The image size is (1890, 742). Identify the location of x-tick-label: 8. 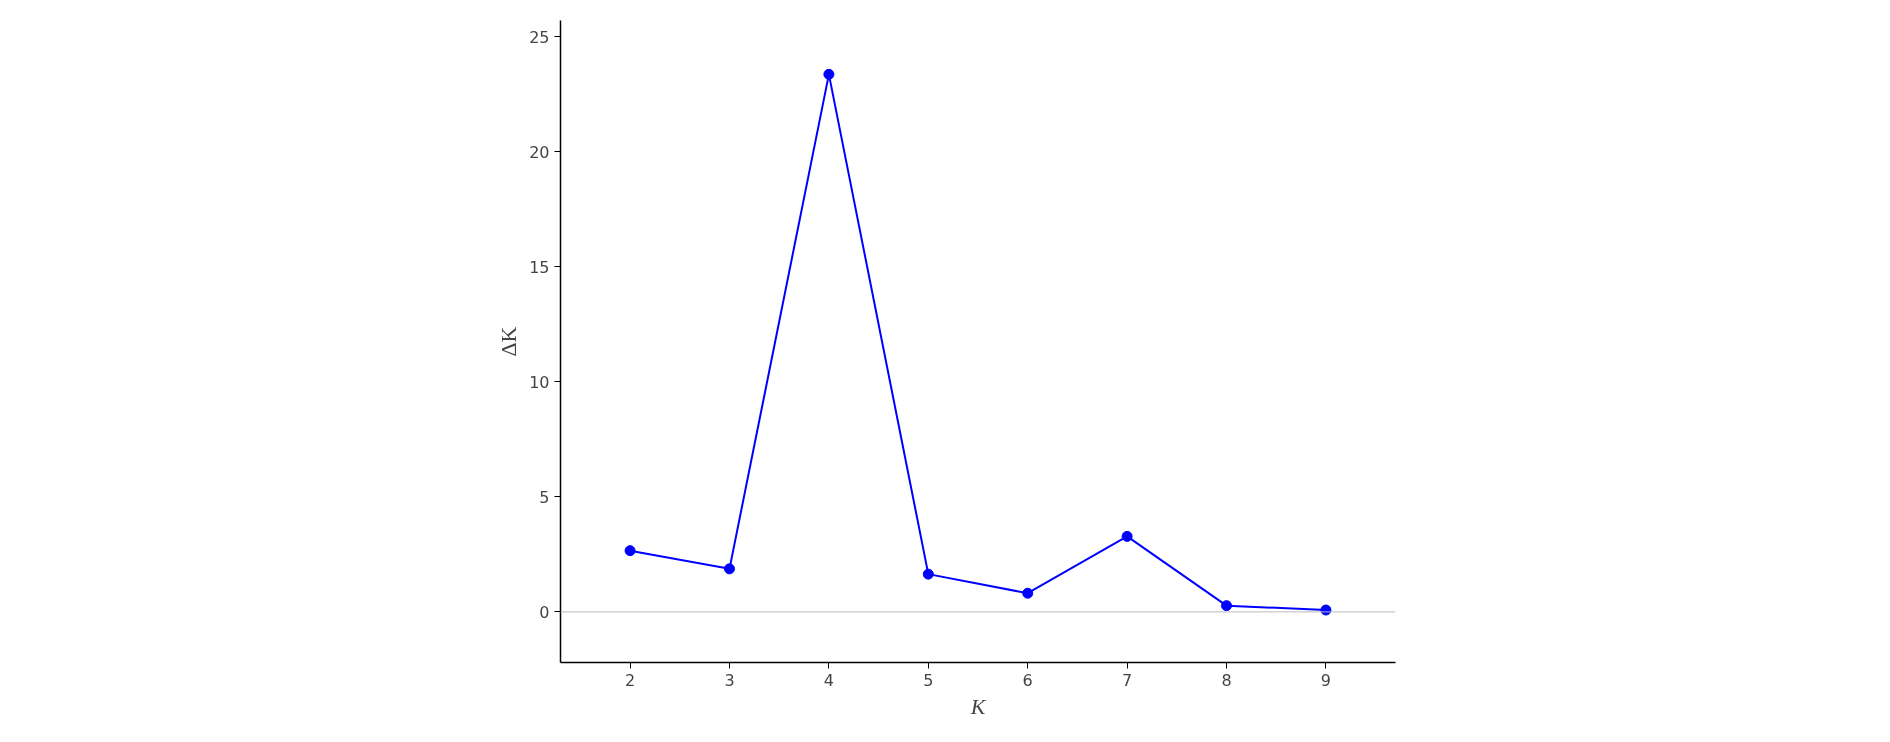
(1226, 680).